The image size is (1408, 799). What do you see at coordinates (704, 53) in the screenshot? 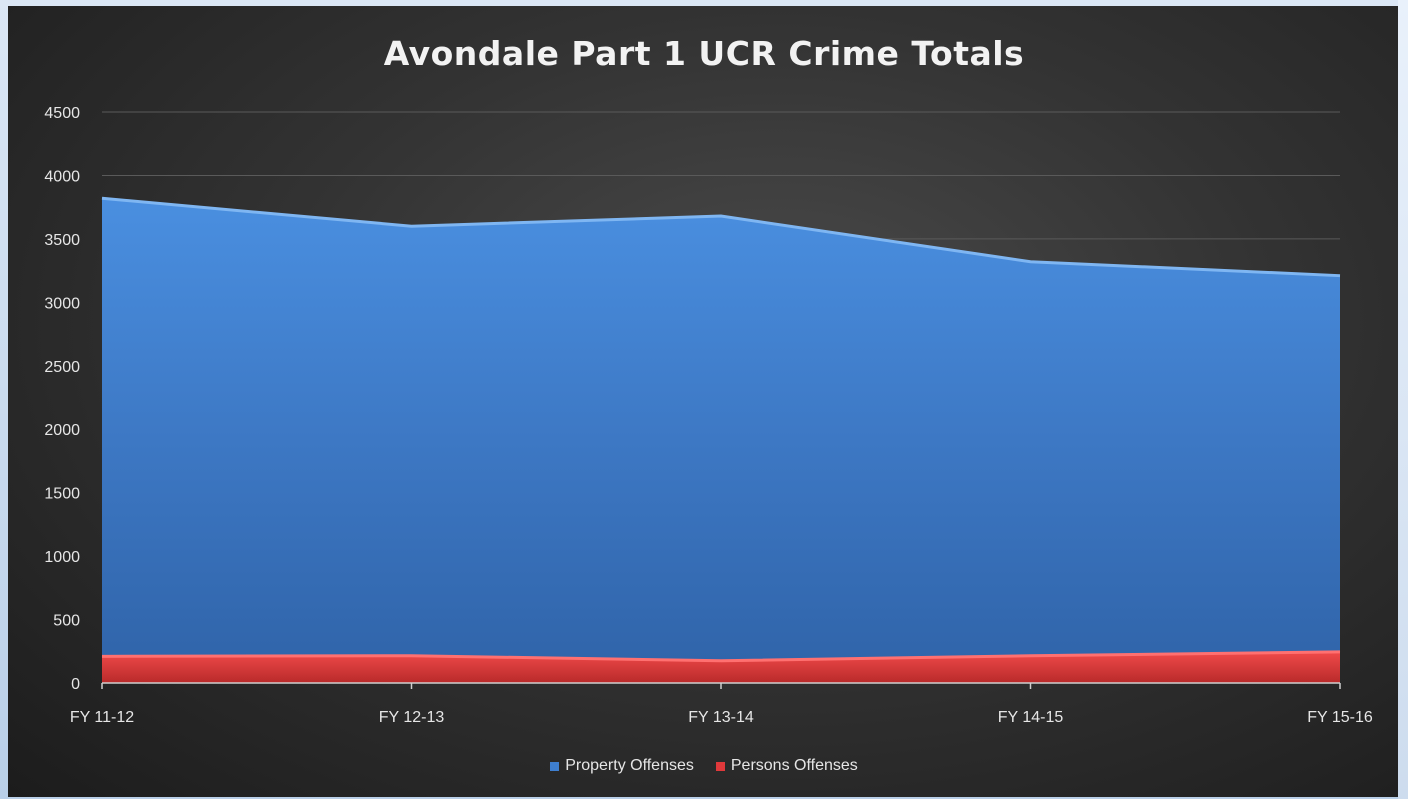
I see `chart-title: Avondale Part 1 UCR Crime Totals` at bounding box center [704, 53].